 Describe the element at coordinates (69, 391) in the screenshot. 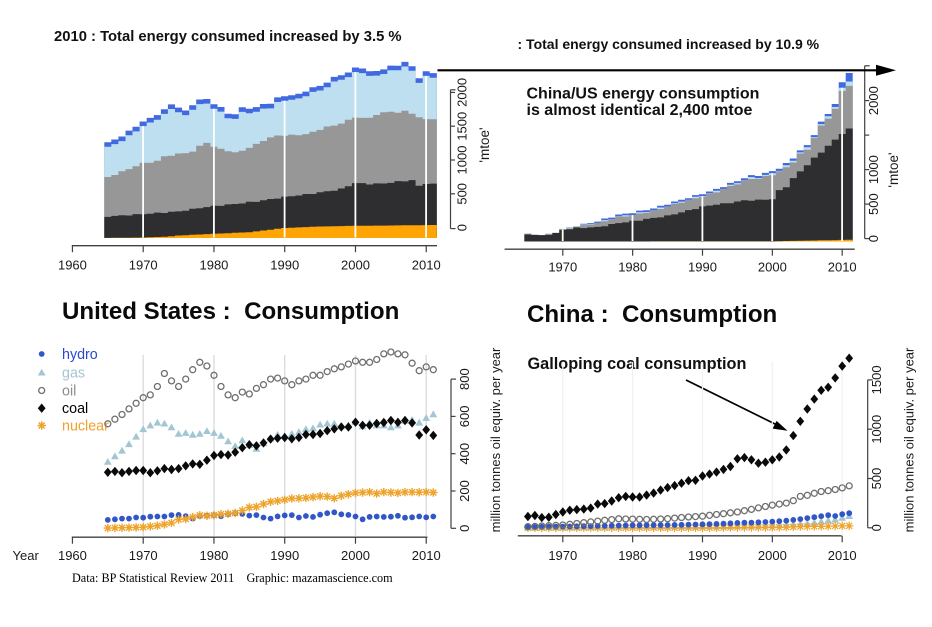

I see `svg-text: oil` at that location.